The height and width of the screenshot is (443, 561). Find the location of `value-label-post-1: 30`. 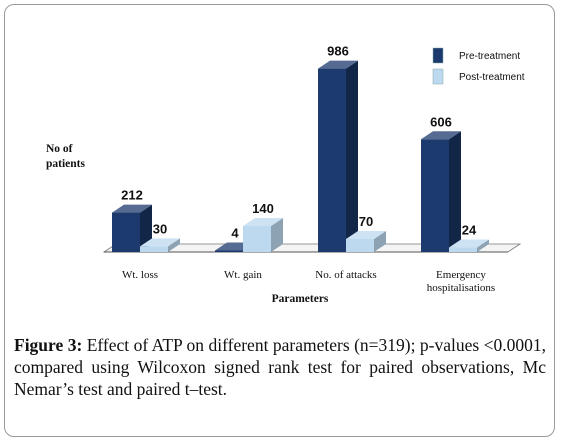

value-label-post-1: 30 is located at coordinates (160, 228).